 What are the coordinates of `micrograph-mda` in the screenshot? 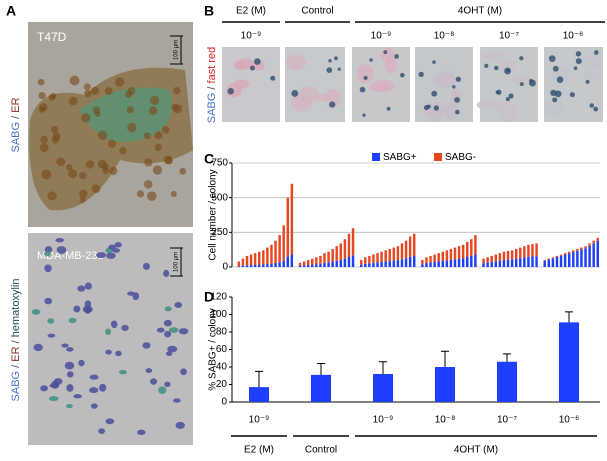 It's located at (110, 339).